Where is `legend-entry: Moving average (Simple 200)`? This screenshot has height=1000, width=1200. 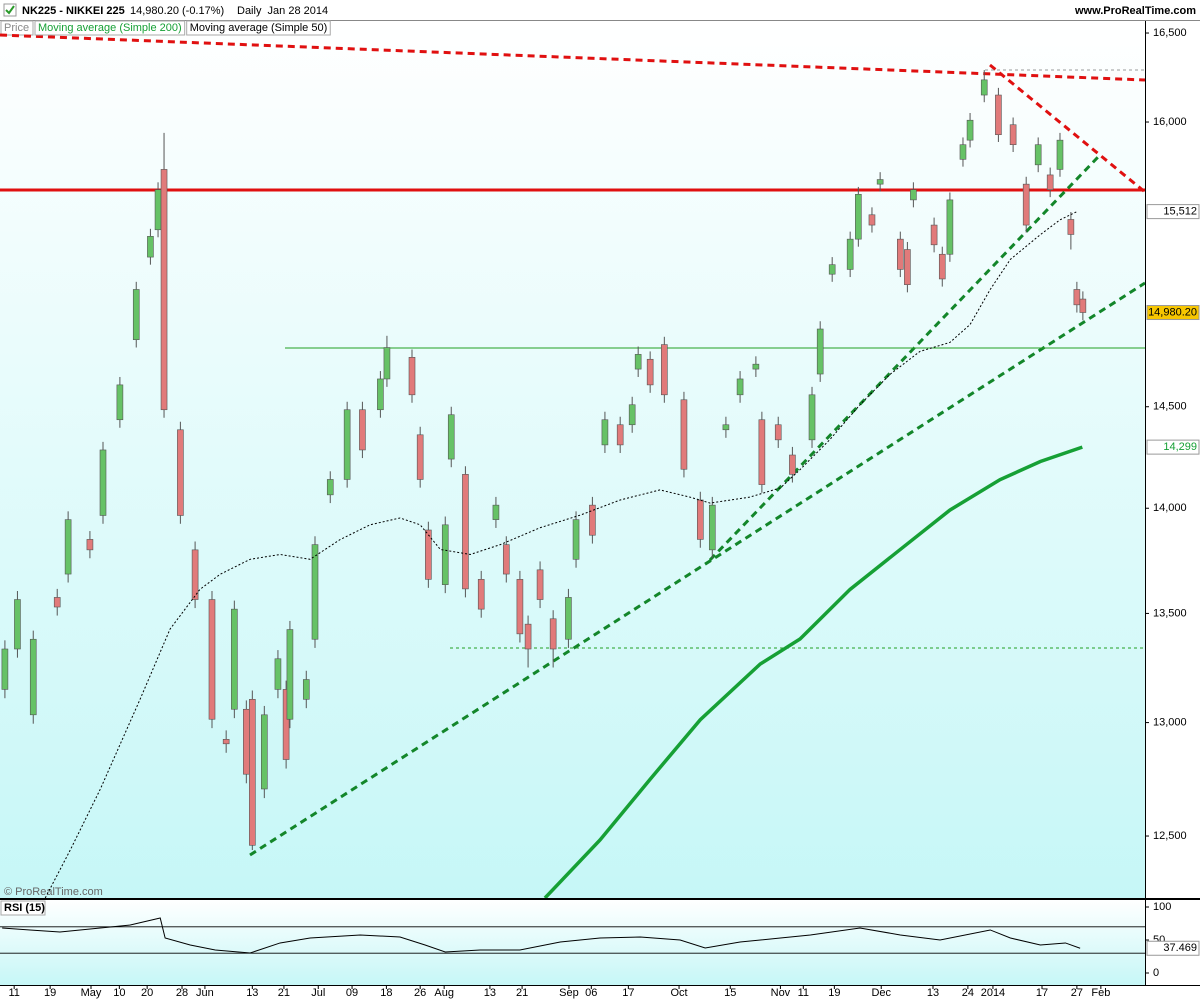
legend-entry: Moving average (Simple 200) is located at coordinates (110, 28).